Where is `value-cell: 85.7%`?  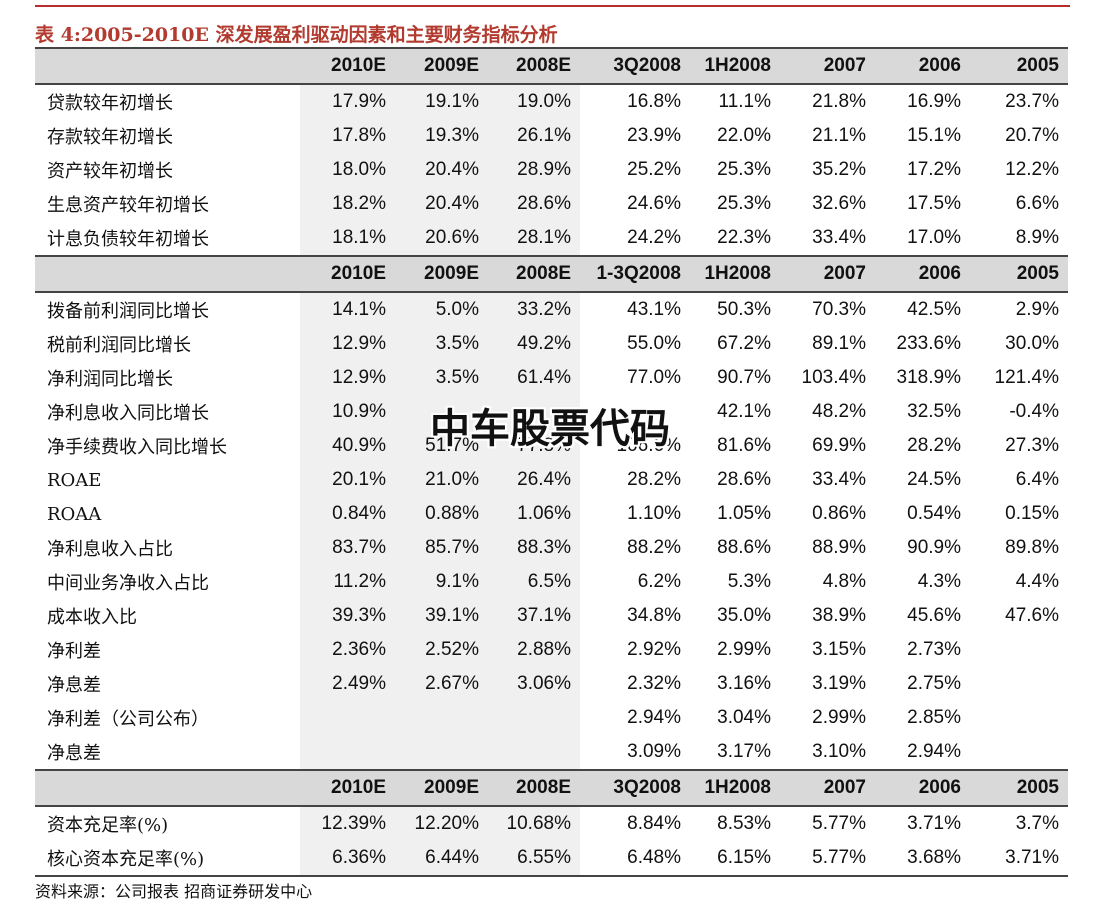 value-cell: 85.7% is located at coordinates (441, 548).